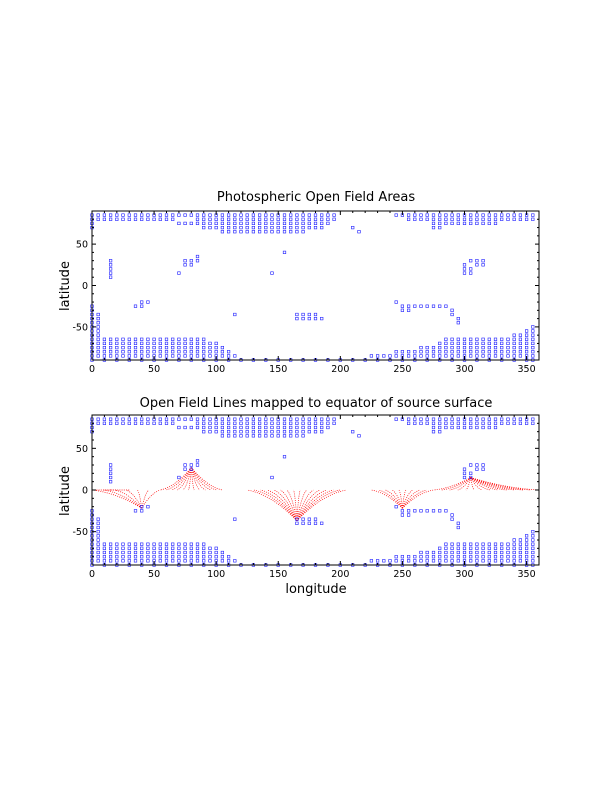 Image resolution: width=612 pixels, height=792 pixels. Describe the element at coordinates (154, 574) in the screenshot. I see `x-tick-label: 50` at that location.